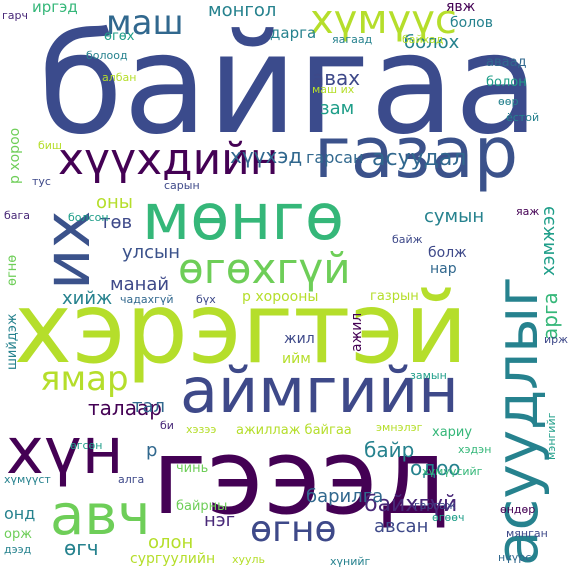  I want to click on word-huul: хууль, so click(249, 559).